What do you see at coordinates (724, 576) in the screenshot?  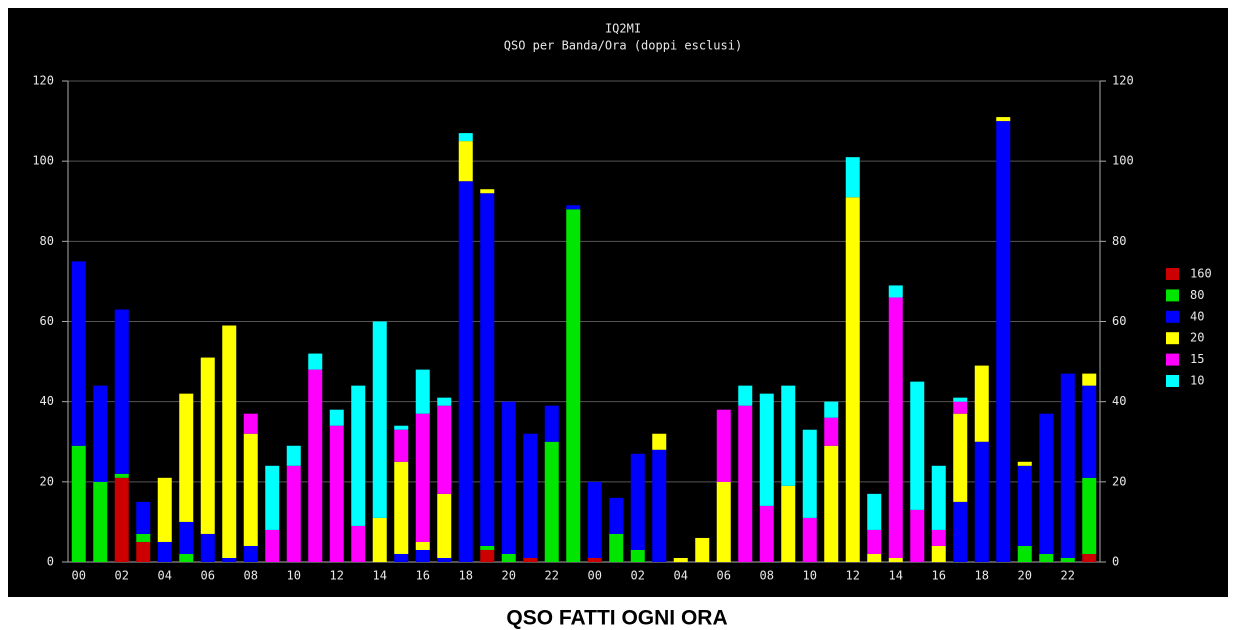 I see `x-tick-label: 06` at bounding box center [724, 576].